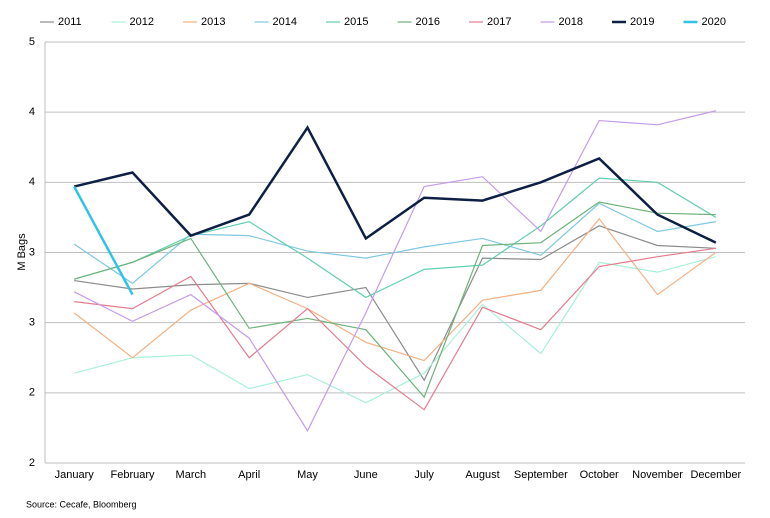 Image resolution: width=770 pixels, height=518 pixels. What do you see at coordinates (356, 22) in the screenshot?
I see `legend-label: 2015` at bounding box center [356, 22].